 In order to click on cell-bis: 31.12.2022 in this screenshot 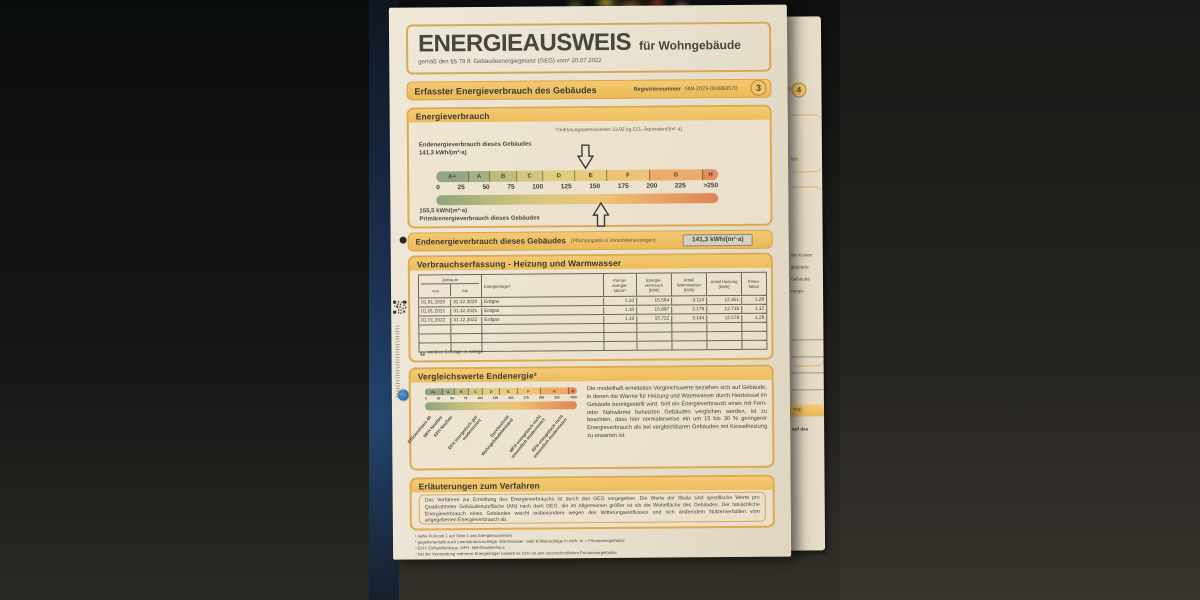, I will do `click(466, 320)`.